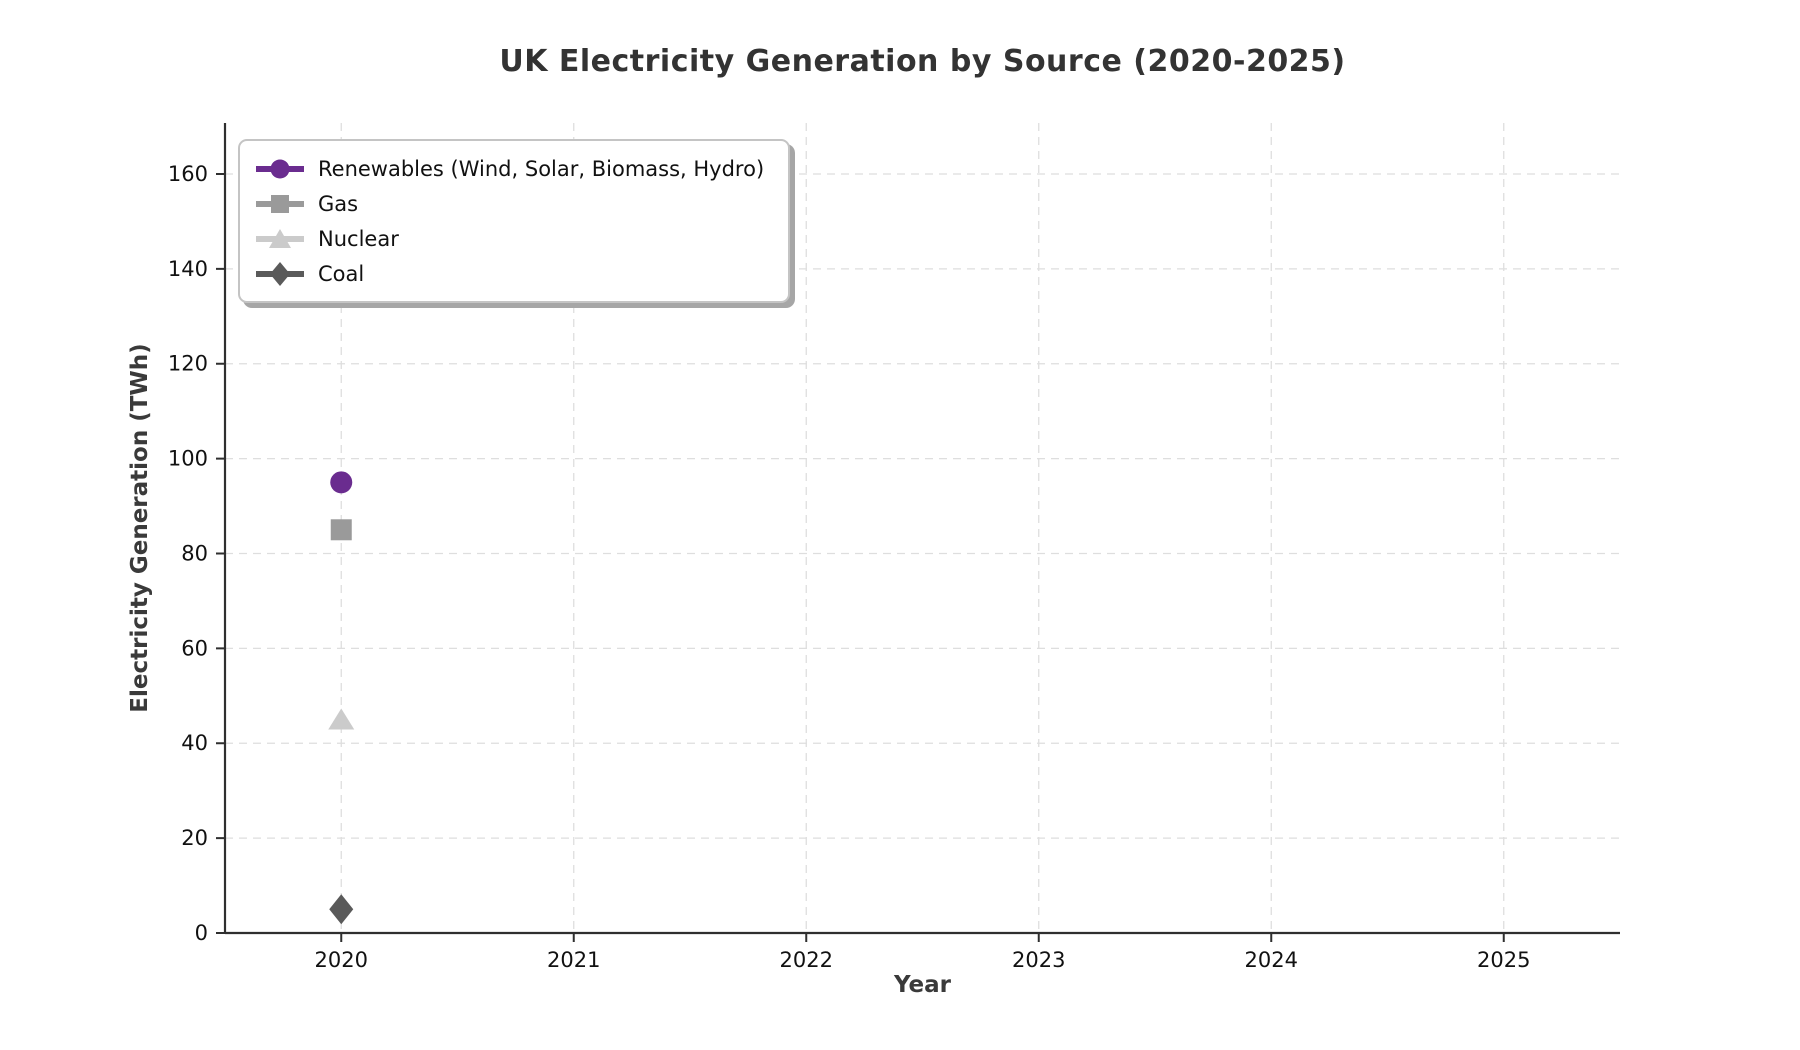 This screenshot has height=1050, width=1800. Describe the element at coordinates (510, 273) in the screenshot. I see `legend-item-coal: Coal` at that location.